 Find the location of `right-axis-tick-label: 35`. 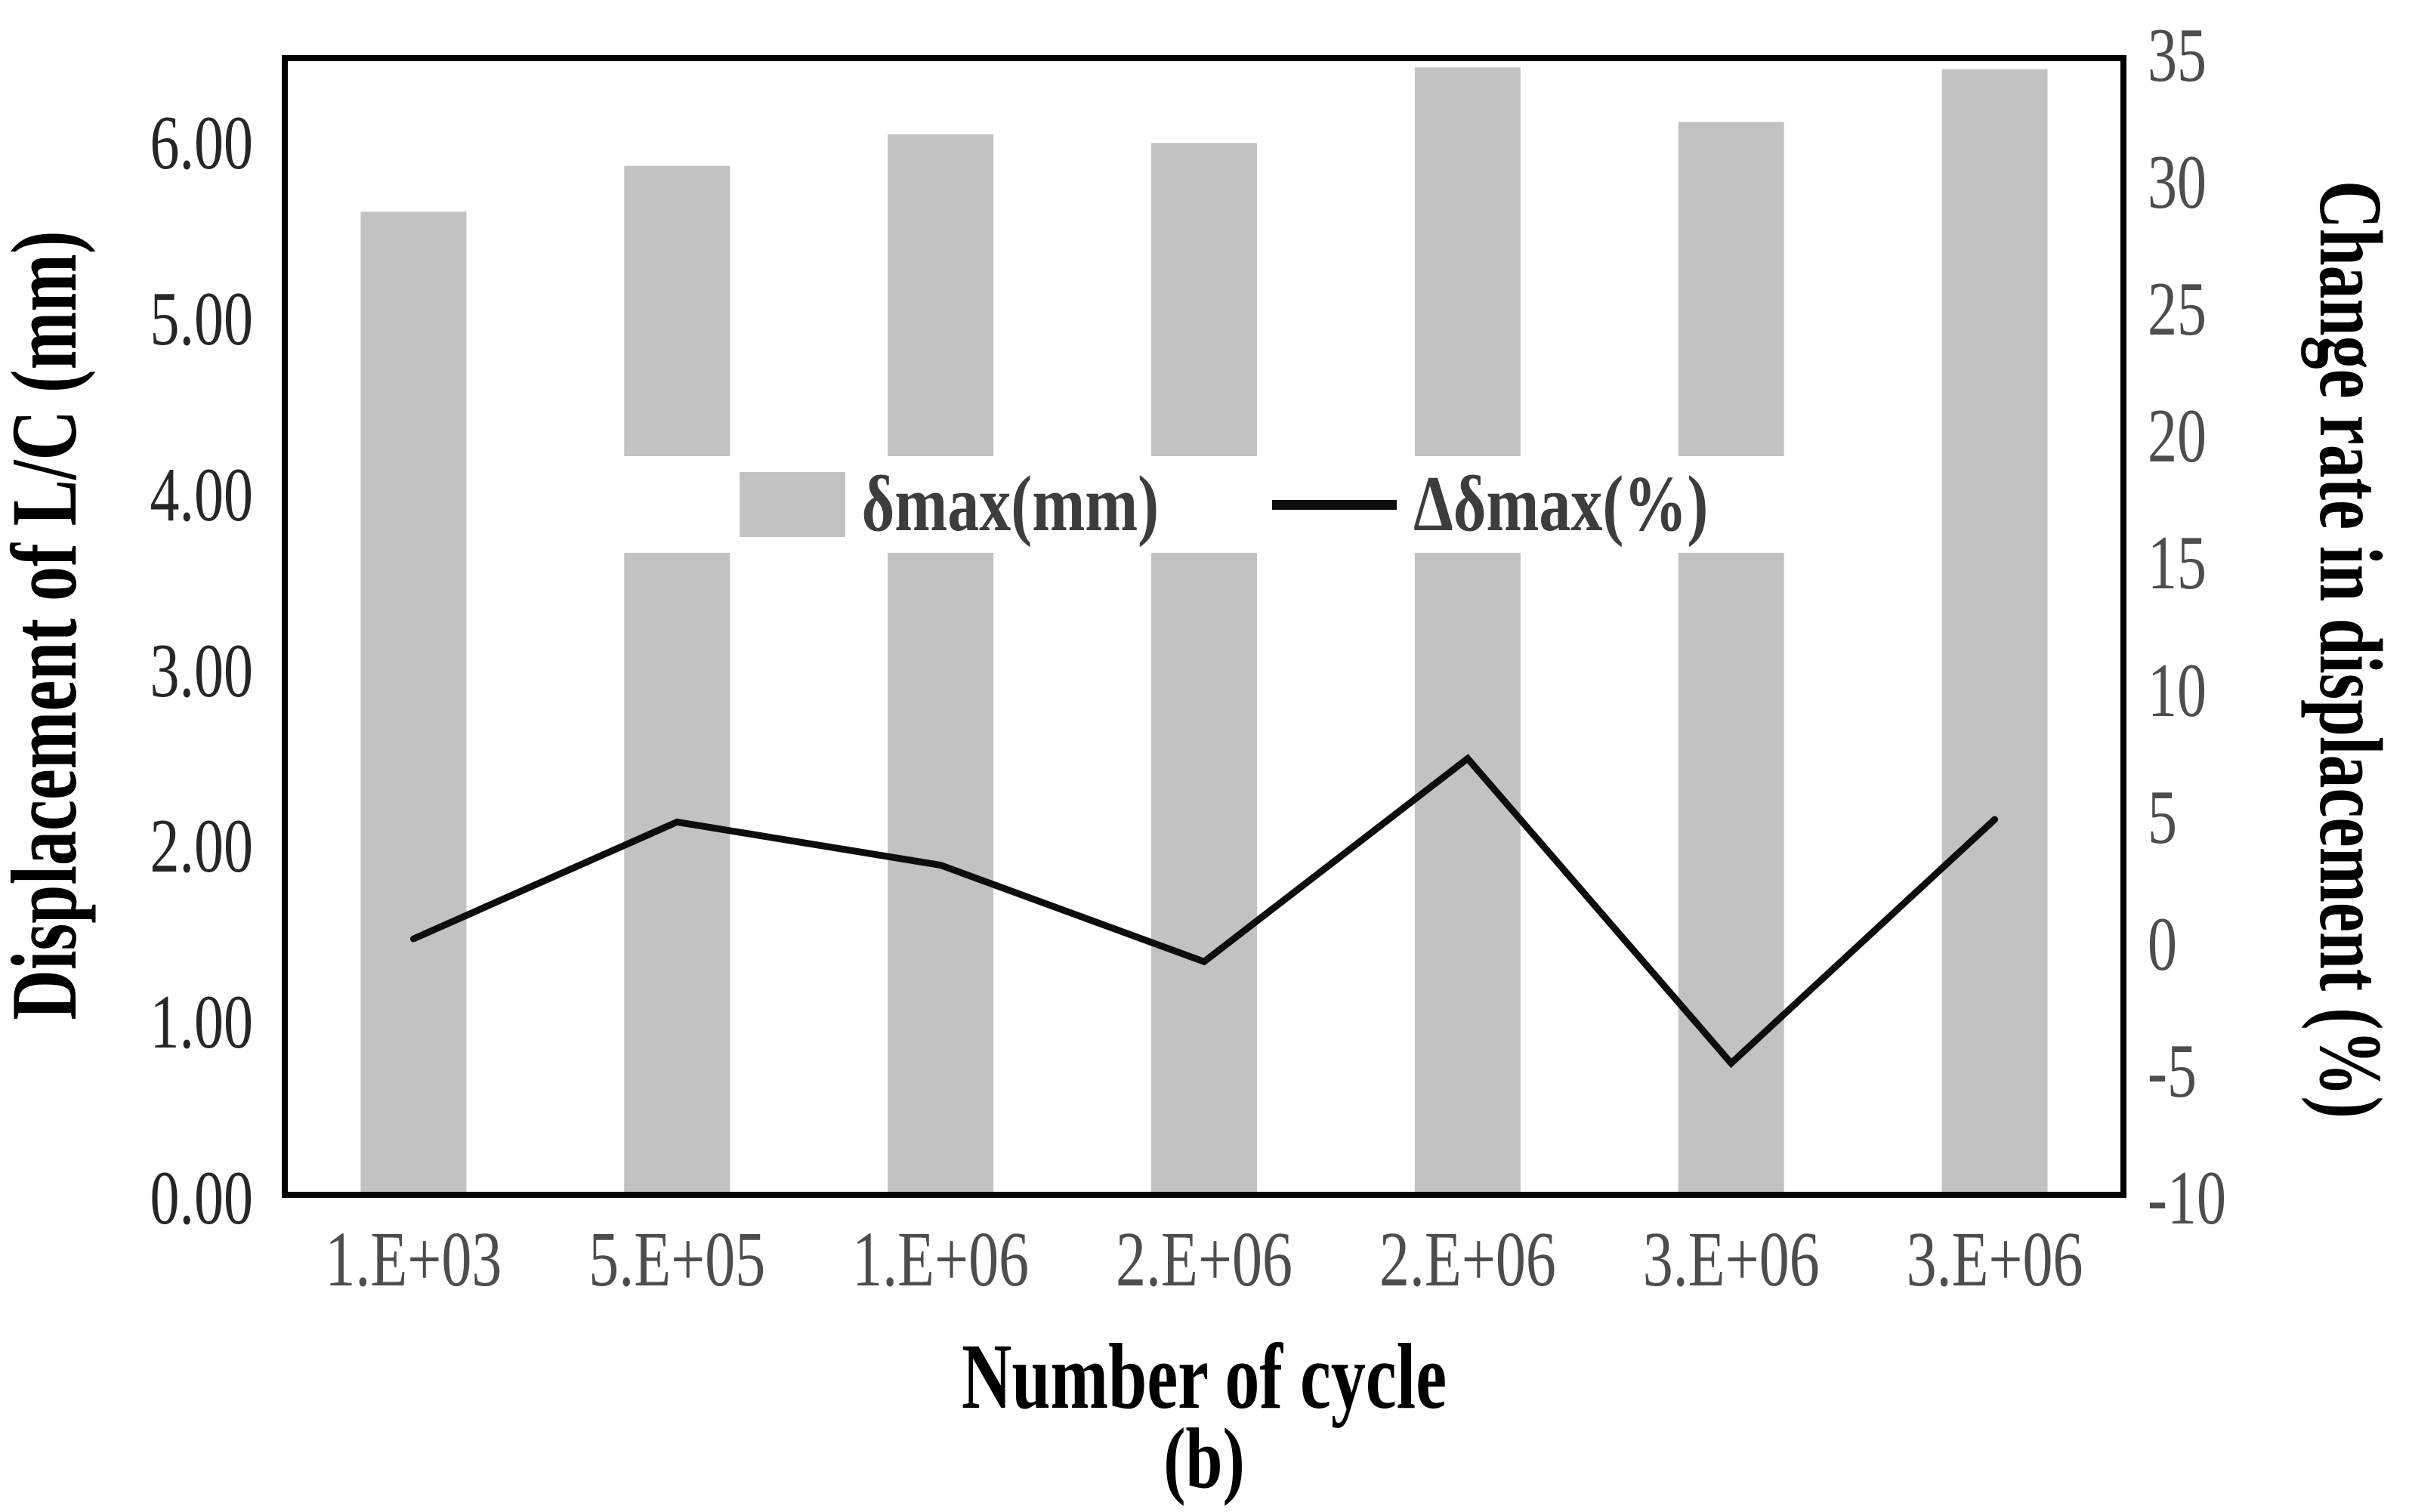

right-axis-tick-label: 35 is located at coordinates (2177, 54).